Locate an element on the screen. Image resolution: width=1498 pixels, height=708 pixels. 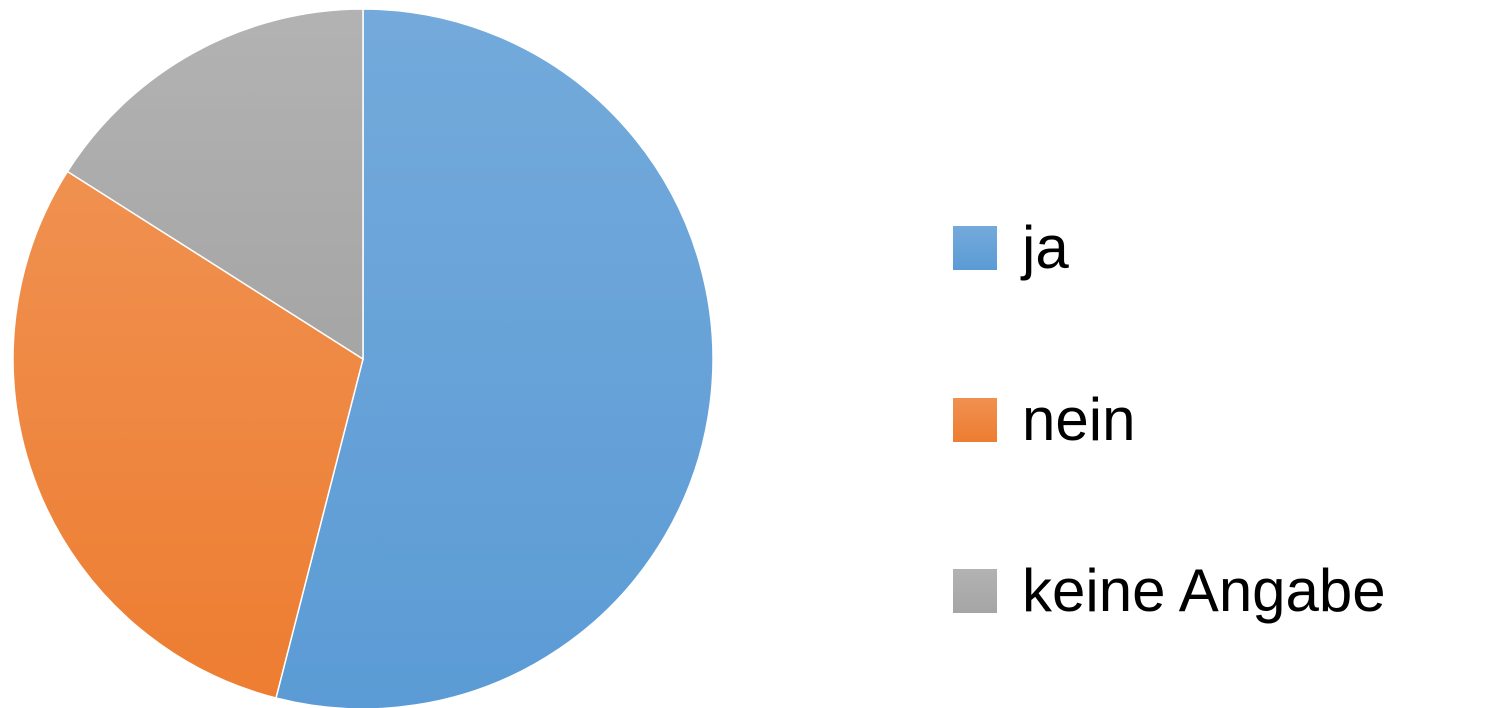
pie-slice is located at coordinates (215, 184).